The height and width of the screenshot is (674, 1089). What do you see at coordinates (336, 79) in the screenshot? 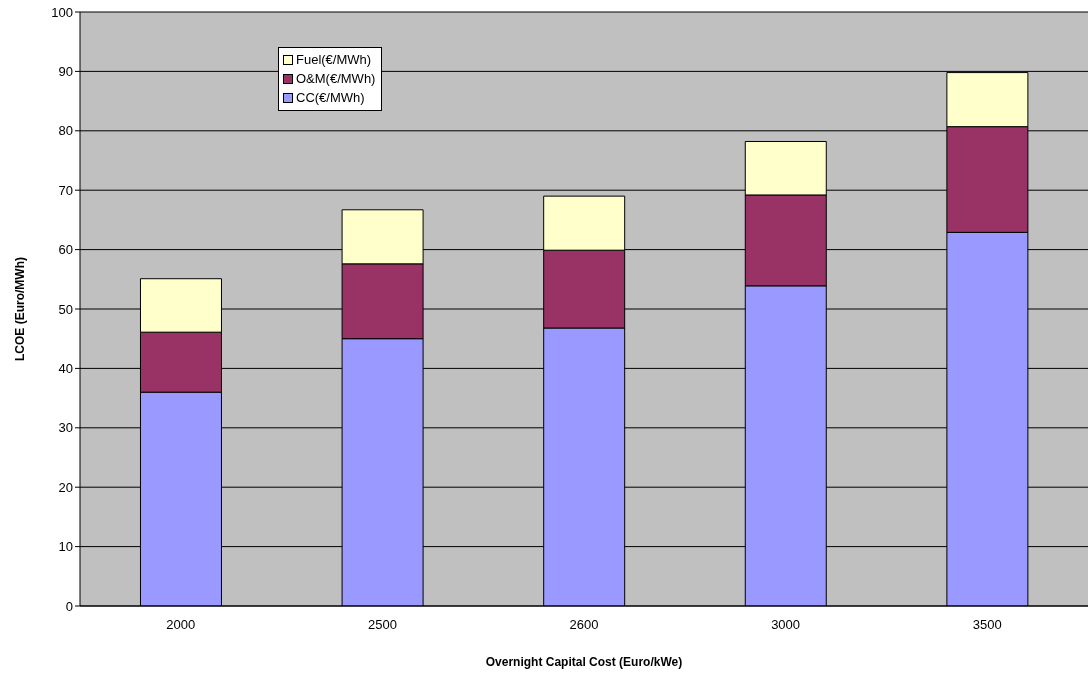
I see `legend-label: O&M(€/MWh)` at bounding box center [336, 79].